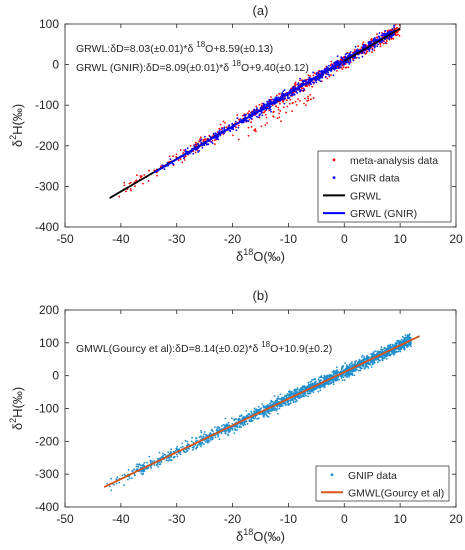 This screenshot has width=465, height=550. Describe the element at coordinates (456, 519) in the screenshot. I see `x-tick-label: 20` at that location.